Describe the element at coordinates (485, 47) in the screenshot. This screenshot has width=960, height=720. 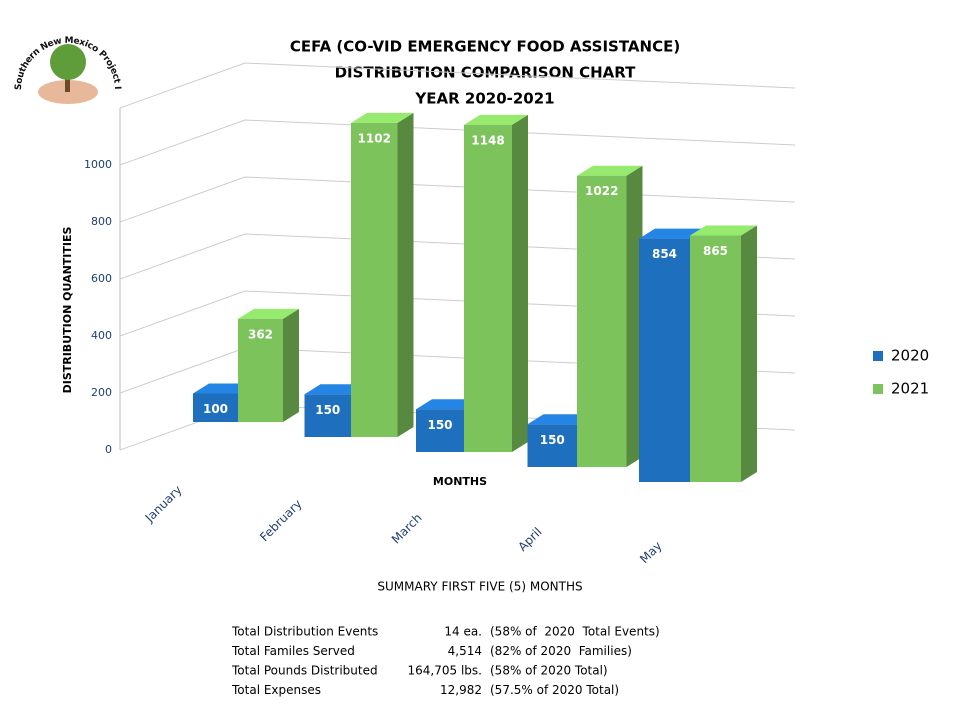
I see `chart-title: CEFA (CO-VID EMERGENCY FOOD ASSISTANCE)` at that location.